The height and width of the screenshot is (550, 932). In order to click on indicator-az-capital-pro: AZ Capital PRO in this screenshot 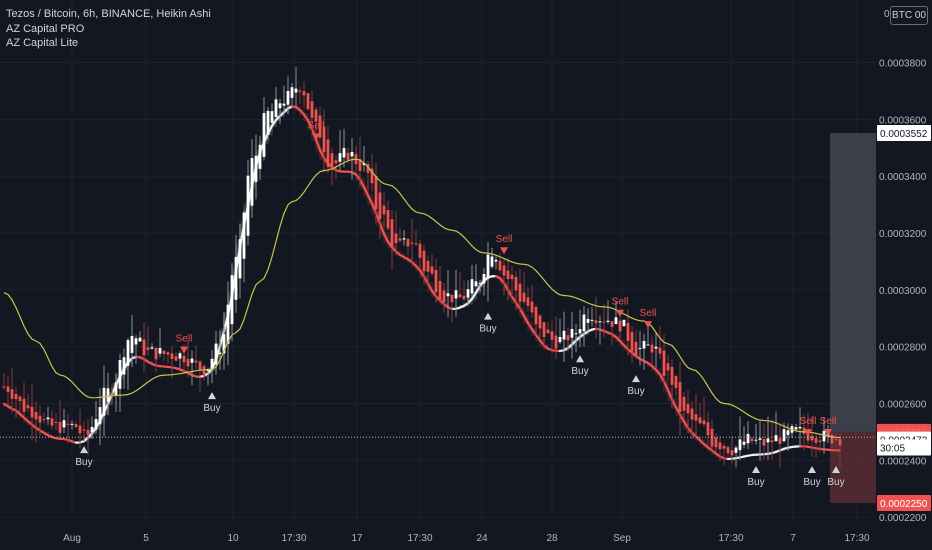, I will do `click(45, 28)`.